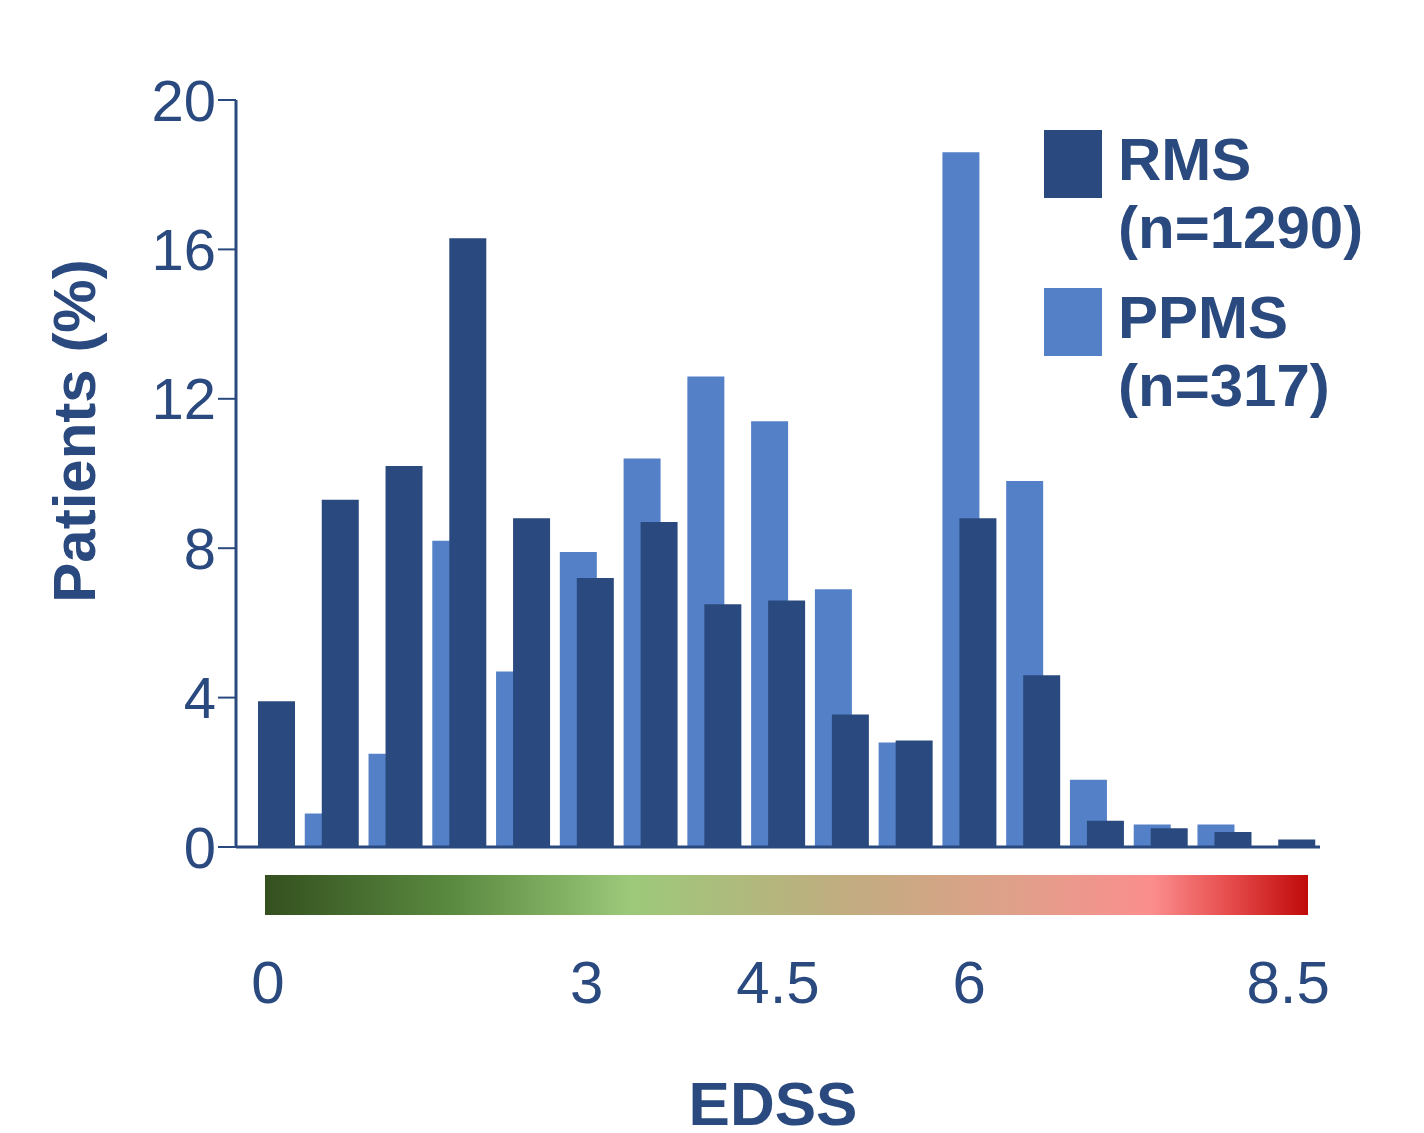 The height and width of the screenshot is (1133, 1424). I want to click on y-axis-title: Patients (%), so click(74, 431).